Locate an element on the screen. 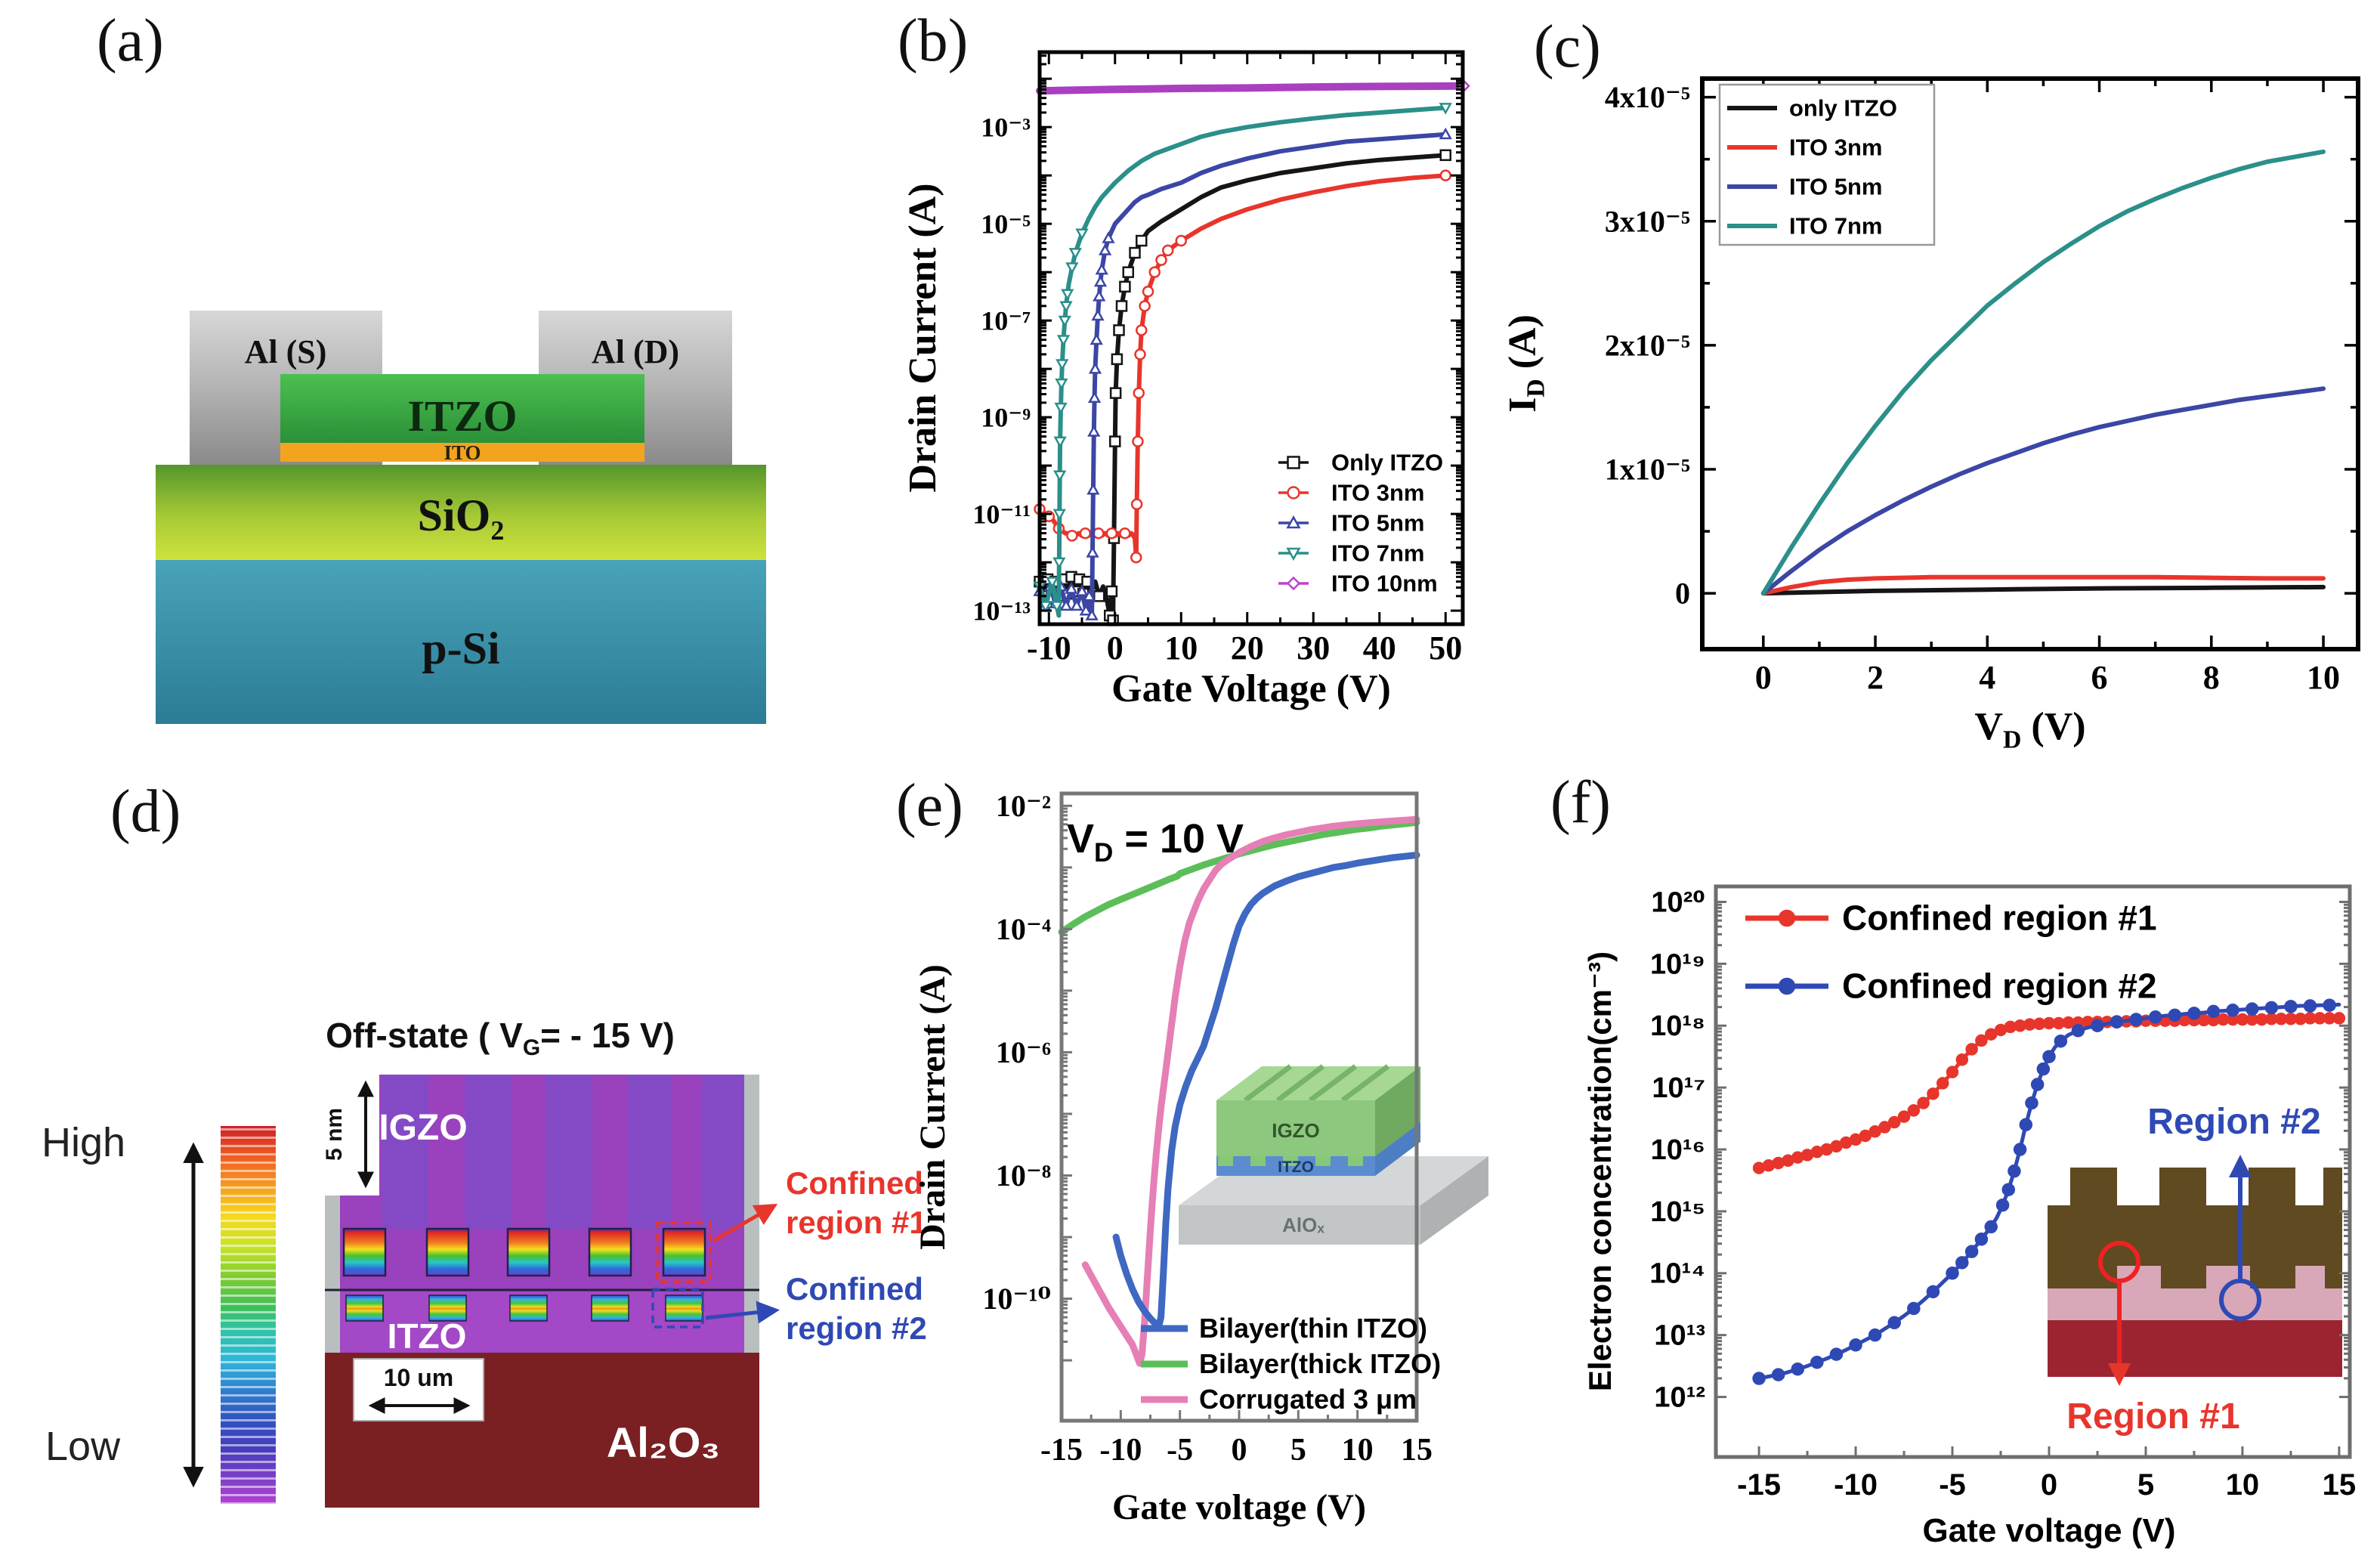  sim-right-border is located at coordinates (751, 1214).